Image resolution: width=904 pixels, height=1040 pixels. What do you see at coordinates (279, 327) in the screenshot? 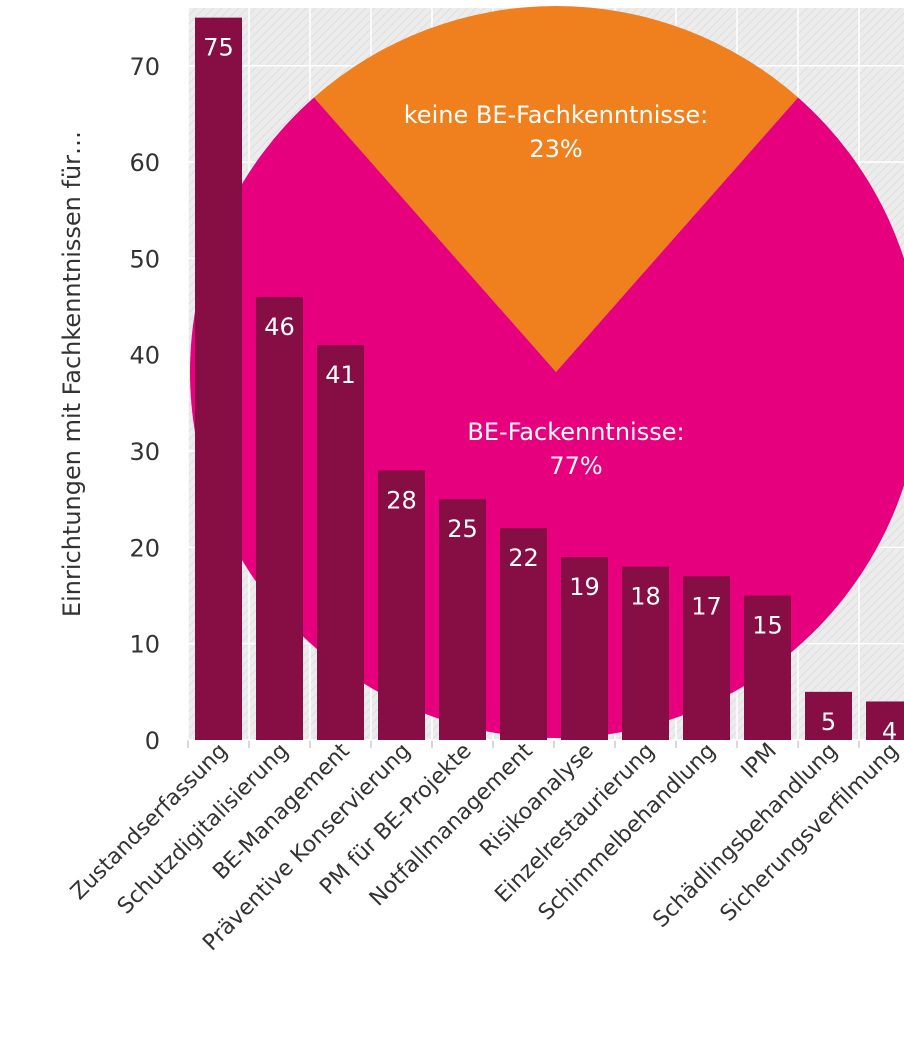
I see `value-label: 46` at bounding box center [279, 327].